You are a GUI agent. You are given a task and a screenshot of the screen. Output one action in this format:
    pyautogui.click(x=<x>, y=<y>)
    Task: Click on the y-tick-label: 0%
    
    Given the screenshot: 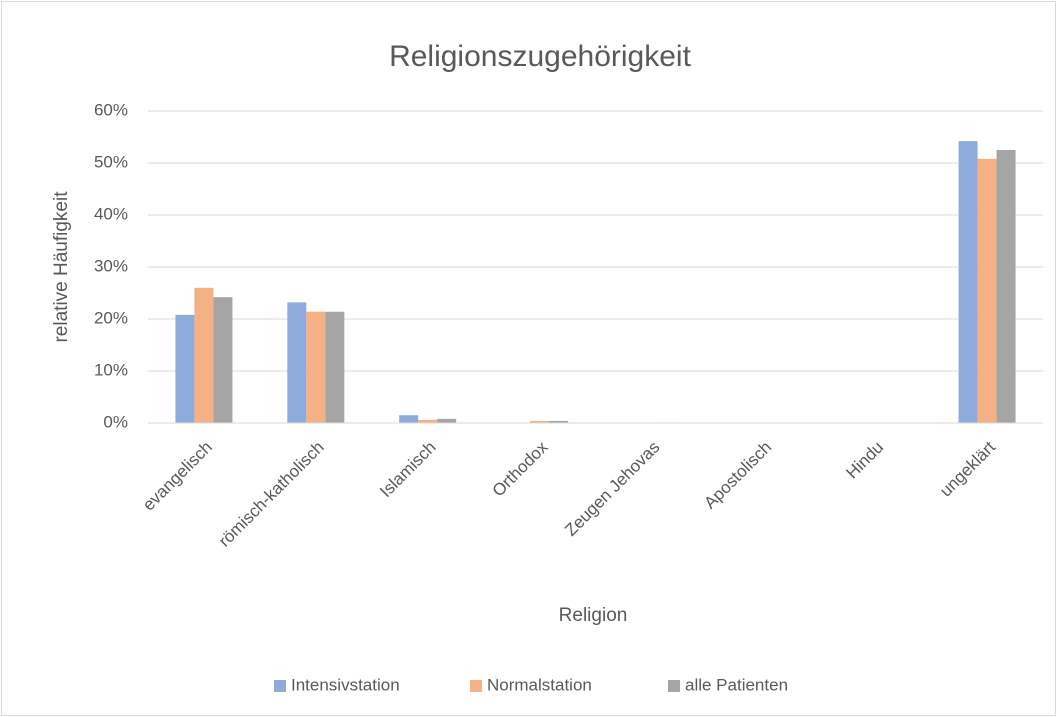 What is the action you would take?
    pyautogui.click(x=115, y=421)
    